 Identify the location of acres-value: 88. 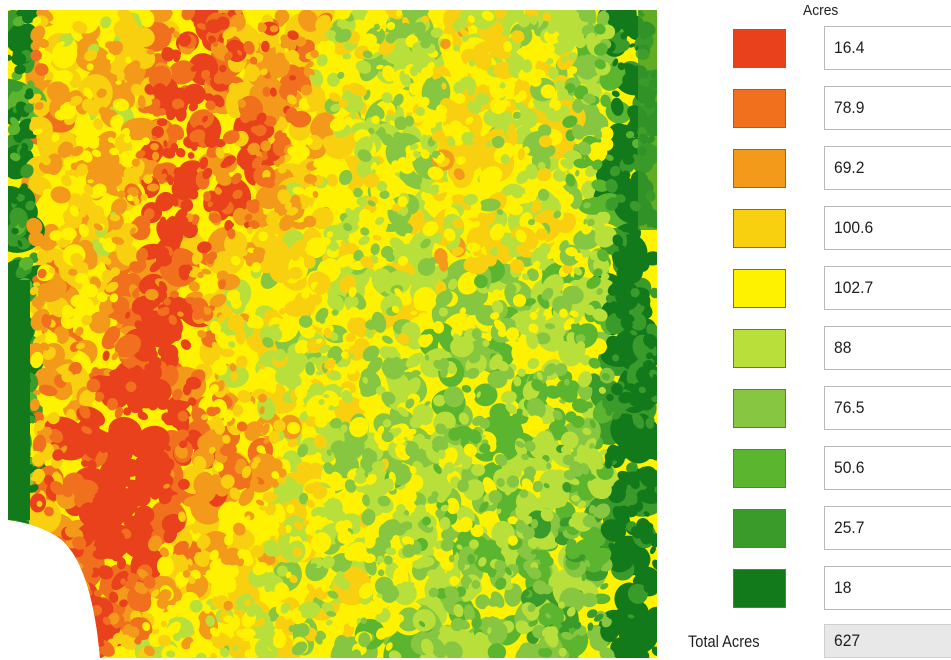
(843, 347).